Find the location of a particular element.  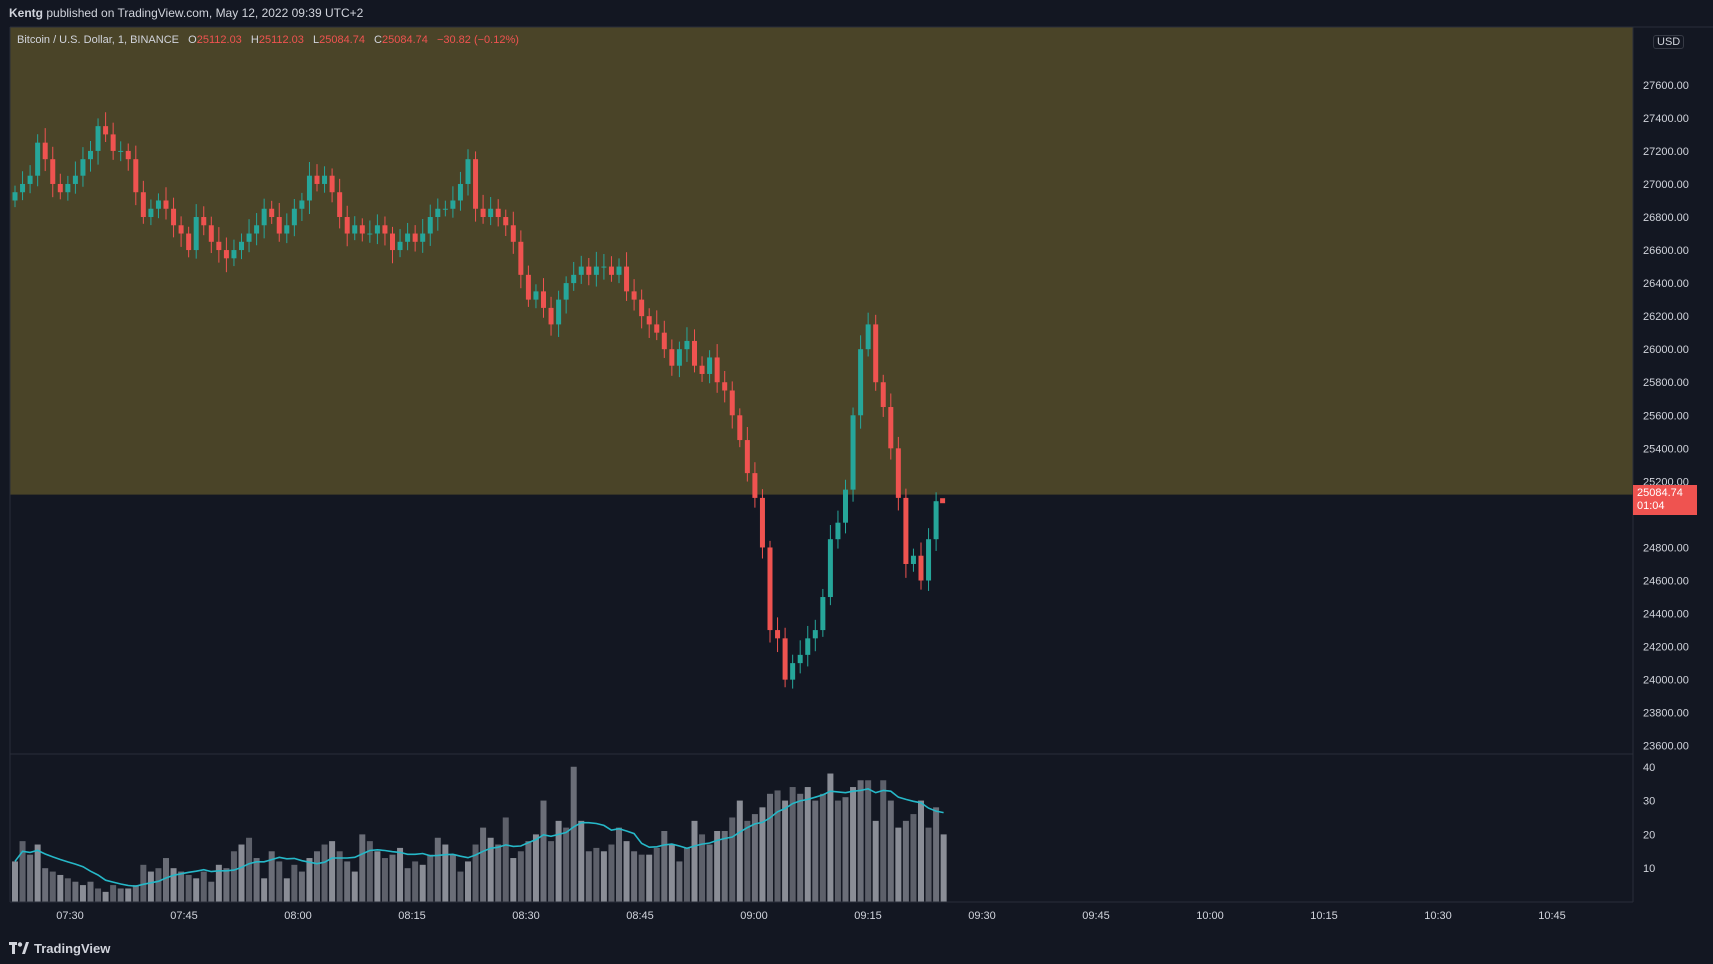

symbol-name: Bitcoin / U.S. Dollar, 1, BINANCE is located at coordinates (98, 40).